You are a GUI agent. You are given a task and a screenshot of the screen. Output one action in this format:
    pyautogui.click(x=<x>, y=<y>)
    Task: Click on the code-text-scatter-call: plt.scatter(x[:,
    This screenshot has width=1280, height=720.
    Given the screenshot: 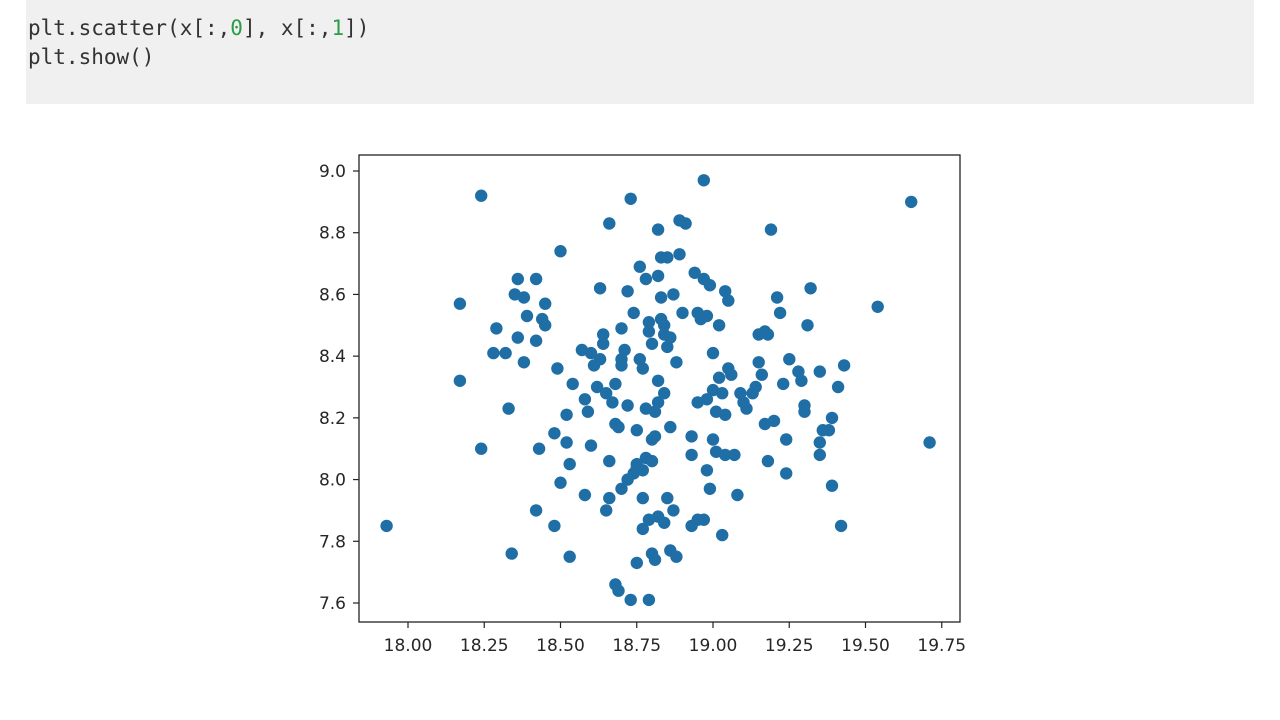 What is the action you would take?
    pyautogui.click(x=129, y=28)
    